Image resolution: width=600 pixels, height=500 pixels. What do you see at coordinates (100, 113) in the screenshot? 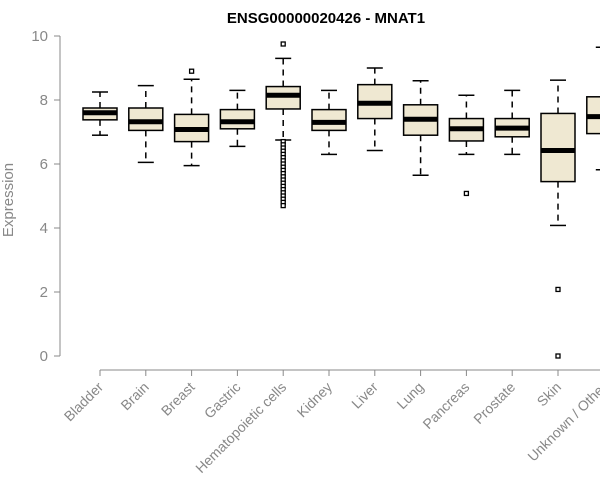
I see `box-bladder` at bounding box center [100, 113].